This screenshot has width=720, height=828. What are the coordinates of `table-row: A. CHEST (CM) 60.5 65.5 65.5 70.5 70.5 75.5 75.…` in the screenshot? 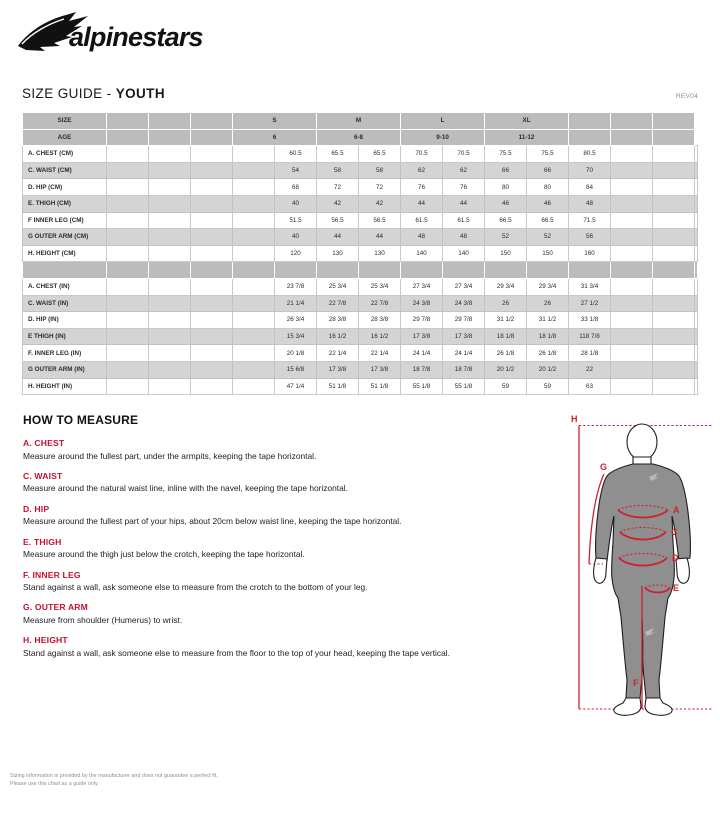 It's located at (360, 154).